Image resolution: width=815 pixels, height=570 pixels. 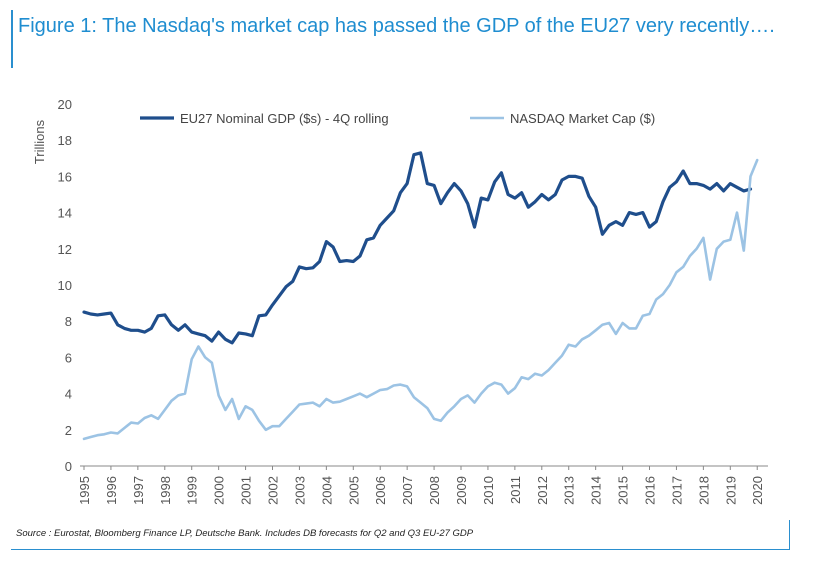 I want to click on y-axis-label: Trillions, so click(x=39, y=141).